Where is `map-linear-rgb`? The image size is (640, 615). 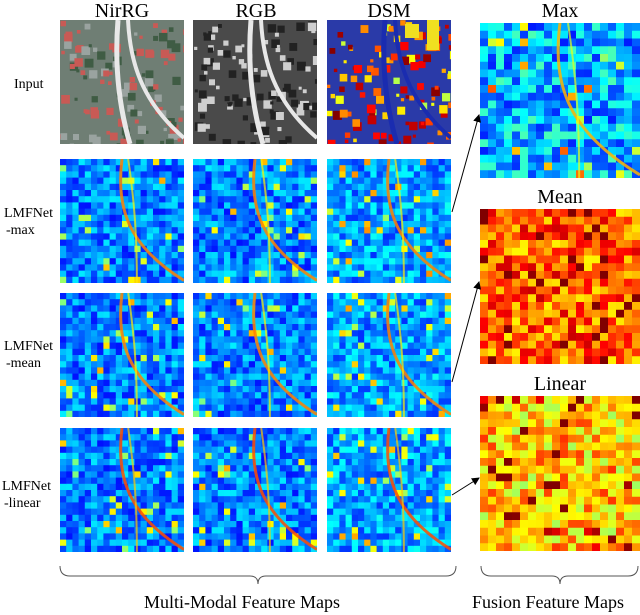 map-linear-rgb is located at coordinates (255, 490).